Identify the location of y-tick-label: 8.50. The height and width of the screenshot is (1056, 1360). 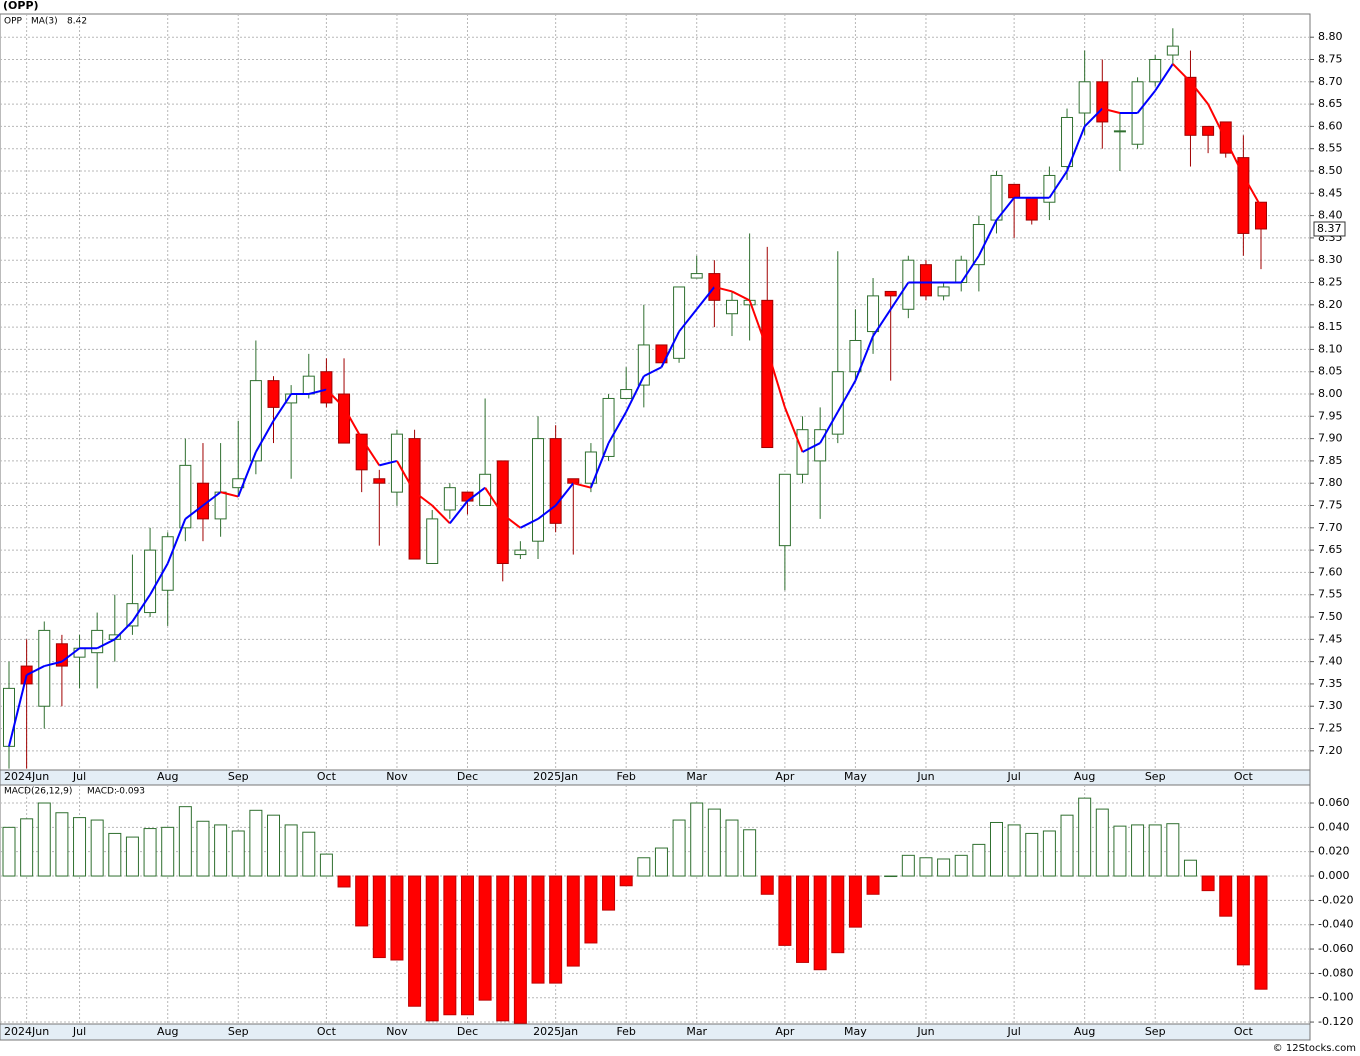
(1330, 170).